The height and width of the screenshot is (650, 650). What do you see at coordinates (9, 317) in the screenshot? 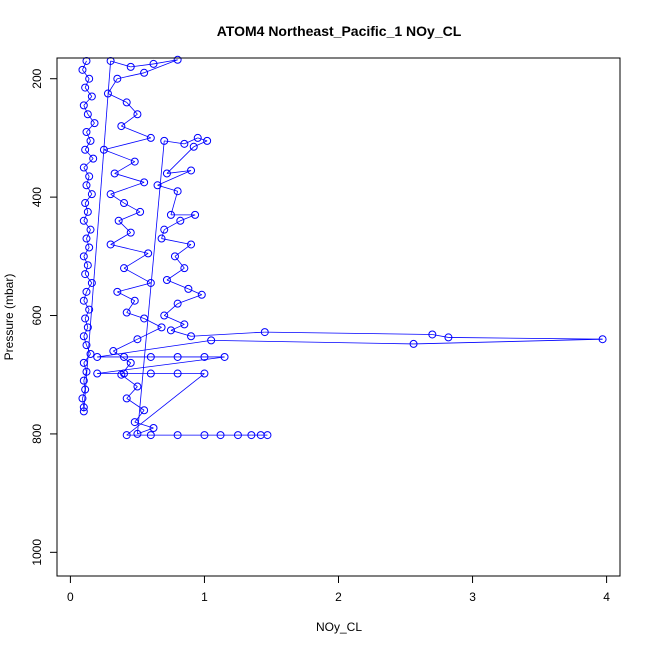
I see `y-axis-title: Pressure (mbar)` at bounding box center [9, 317].